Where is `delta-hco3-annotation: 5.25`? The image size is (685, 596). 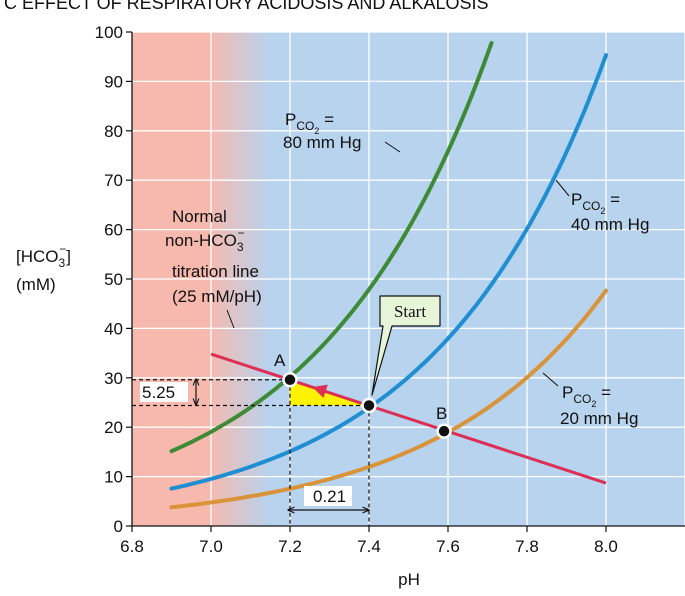 delta-hco3-annotation: 5.25 is located at coordinates (168, 392).